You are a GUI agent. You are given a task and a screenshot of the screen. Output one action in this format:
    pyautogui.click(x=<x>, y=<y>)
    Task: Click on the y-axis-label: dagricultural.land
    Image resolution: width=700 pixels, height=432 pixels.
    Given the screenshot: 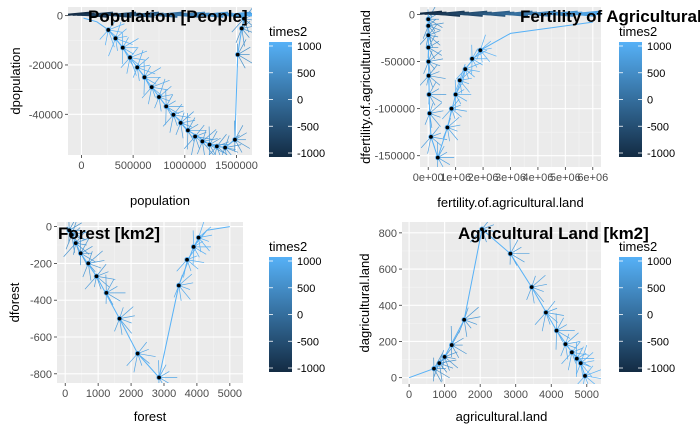 What is the action you would take?
    pyautogui.click(x=364, y=302)
    